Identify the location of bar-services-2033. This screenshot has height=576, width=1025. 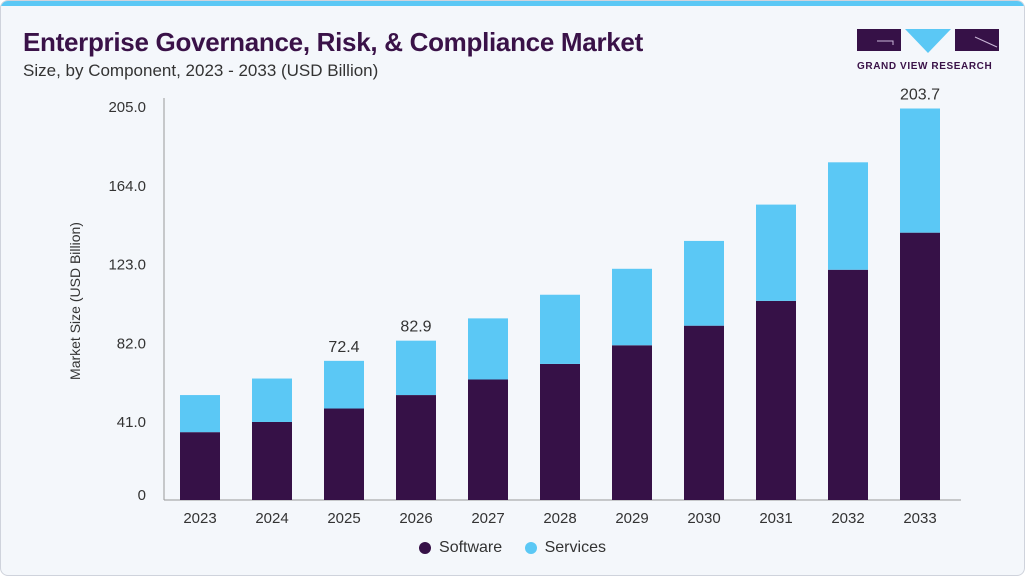
(920, 170).